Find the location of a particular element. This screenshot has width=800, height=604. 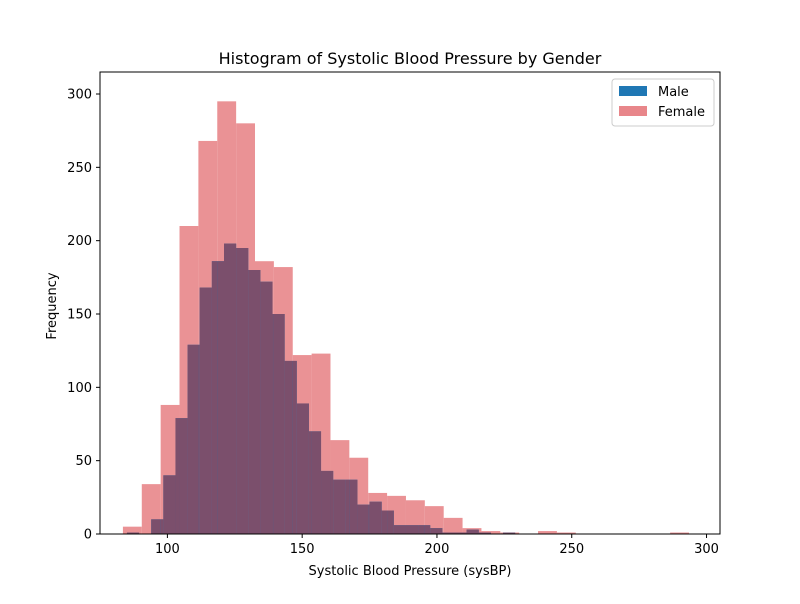

x-axis-ticks: 100 150 200 250 300 is located at coordinates (437, 545).